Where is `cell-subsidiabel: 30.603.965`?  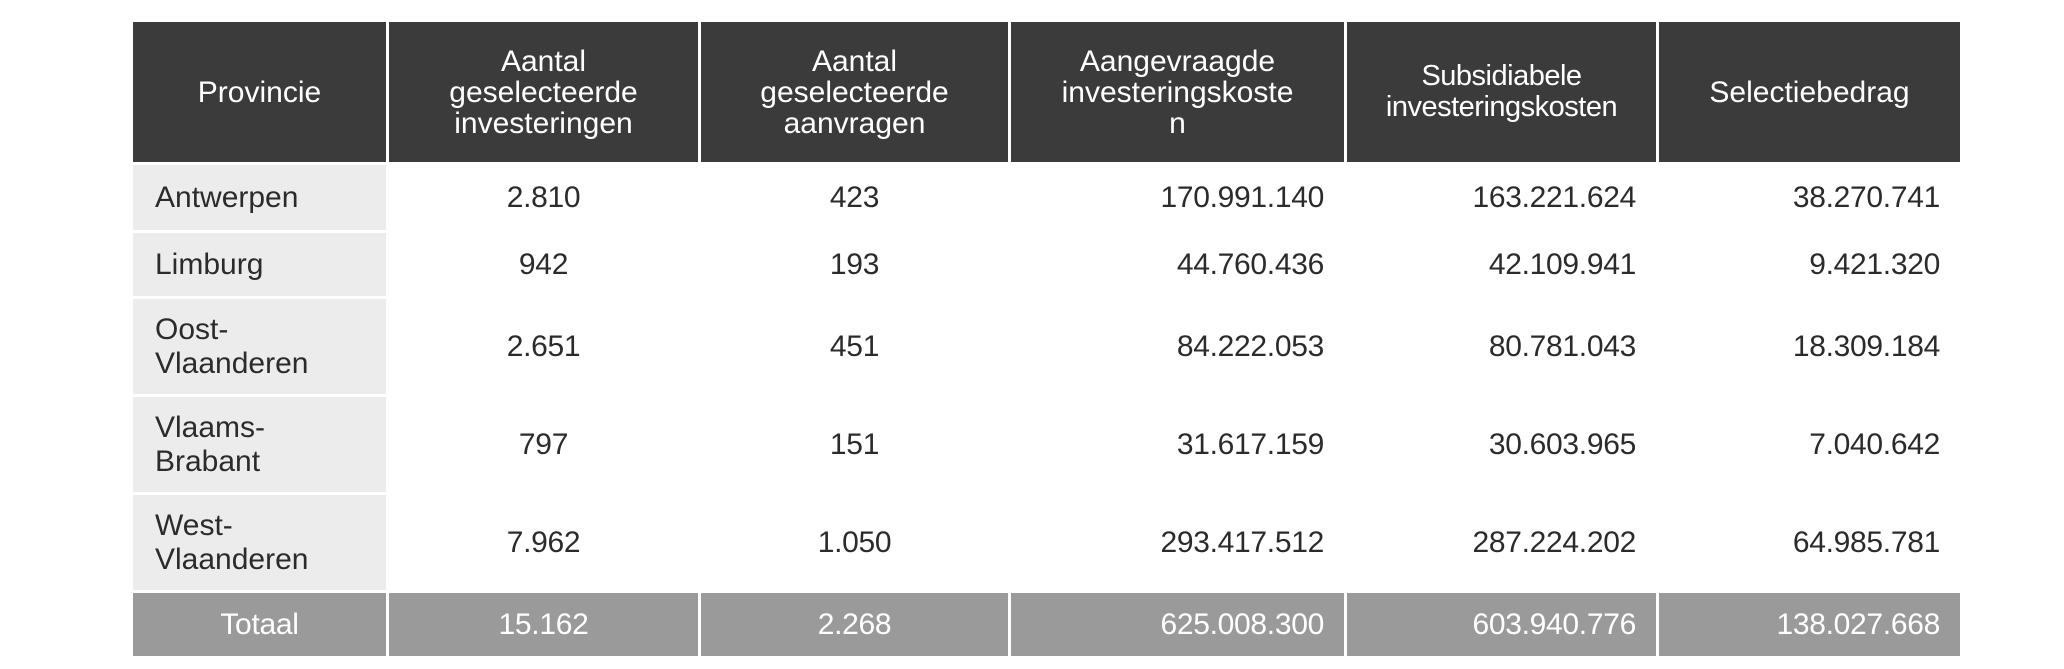
cell-subsidiabel: 30.603.965 is located at coordinates (1501, 444).